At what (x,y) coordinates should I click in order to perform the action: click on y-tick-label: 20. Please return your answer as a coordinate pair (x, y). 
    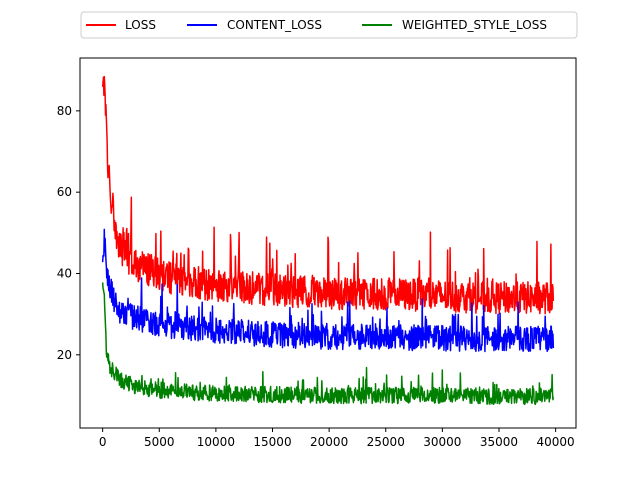
    Looking at the image, I should click on (64, 355).